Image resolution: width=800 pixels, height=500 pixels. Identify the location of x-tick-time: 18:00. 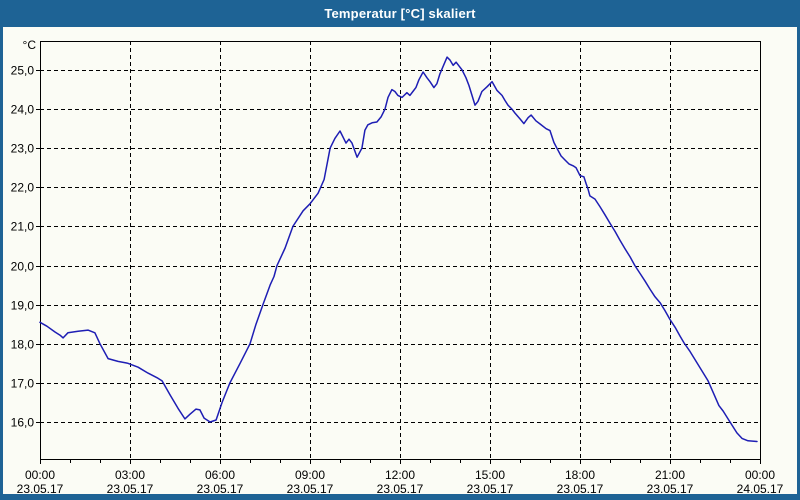
(580, 475).